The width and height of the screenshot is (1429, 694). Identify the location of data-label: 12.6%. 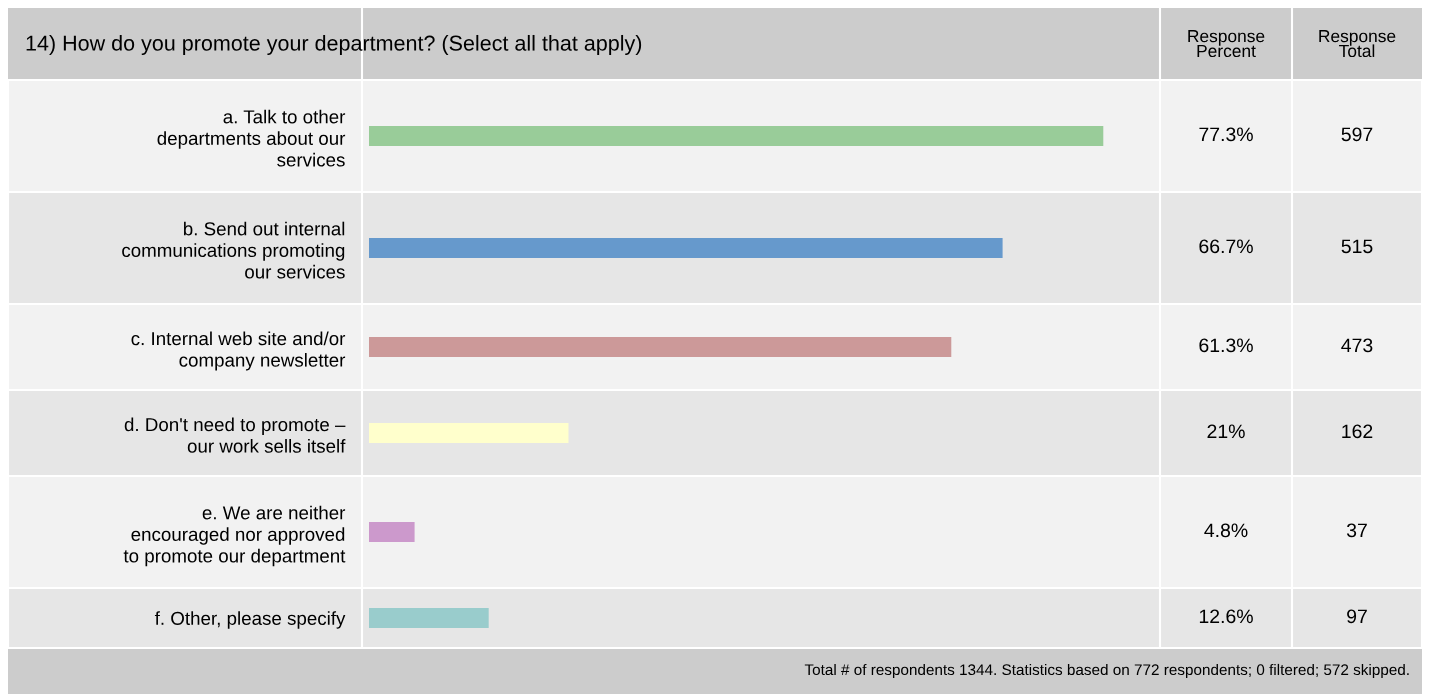
(1226, 616).